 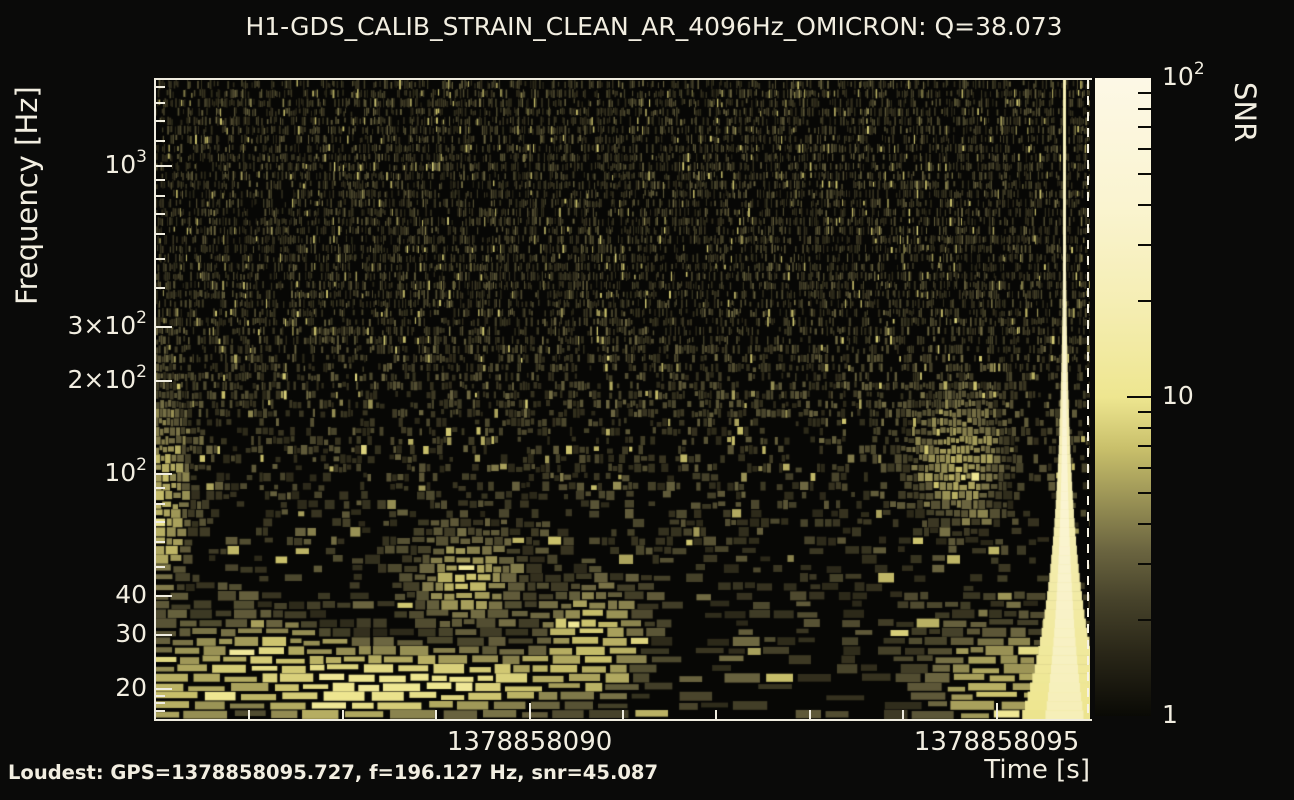 What do you see at coordinates (1170, 714) in the screenshot?
I see `colorbar-tick-label: 1` at bounding box center [1170, 714].